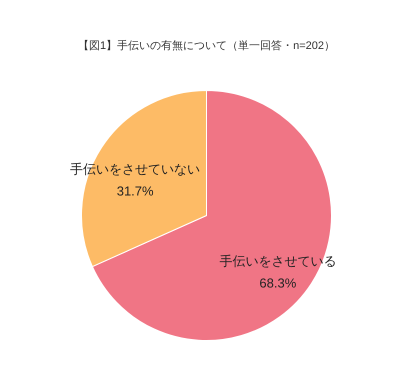 The width and height of the screenshot is (413, 372). Describe the element at coordinates (277, 261) in the screenshot. I see `slice-label: 手伝いをさせている` at that location.